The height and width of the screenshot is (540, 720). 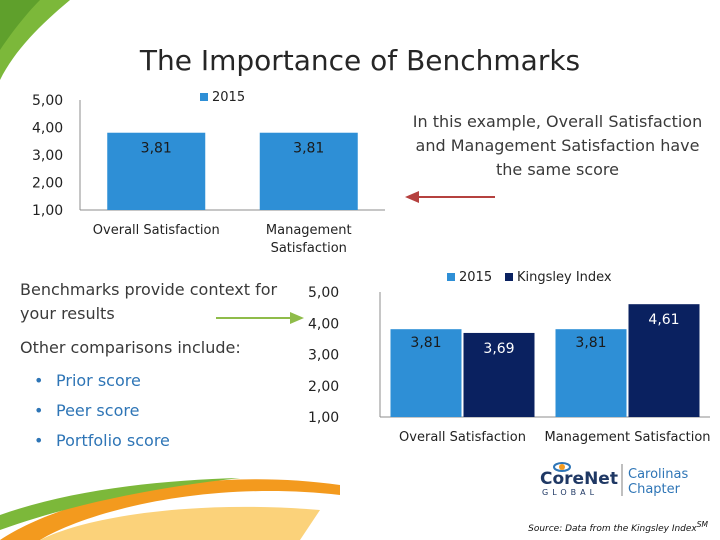 I want to click on data-label: 4,61, so click(x=663, y=320).